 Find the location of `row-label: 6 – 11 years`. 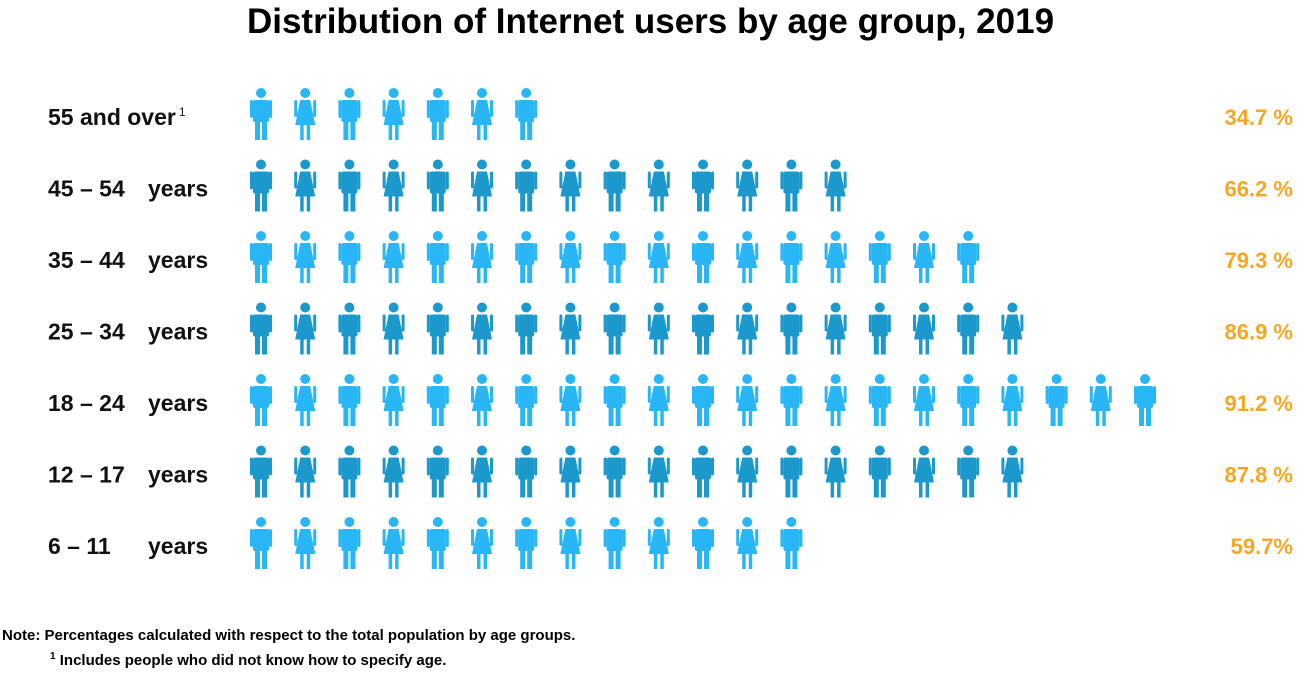

row-label: 6 – 11 years is located at coordinates (128, 546).